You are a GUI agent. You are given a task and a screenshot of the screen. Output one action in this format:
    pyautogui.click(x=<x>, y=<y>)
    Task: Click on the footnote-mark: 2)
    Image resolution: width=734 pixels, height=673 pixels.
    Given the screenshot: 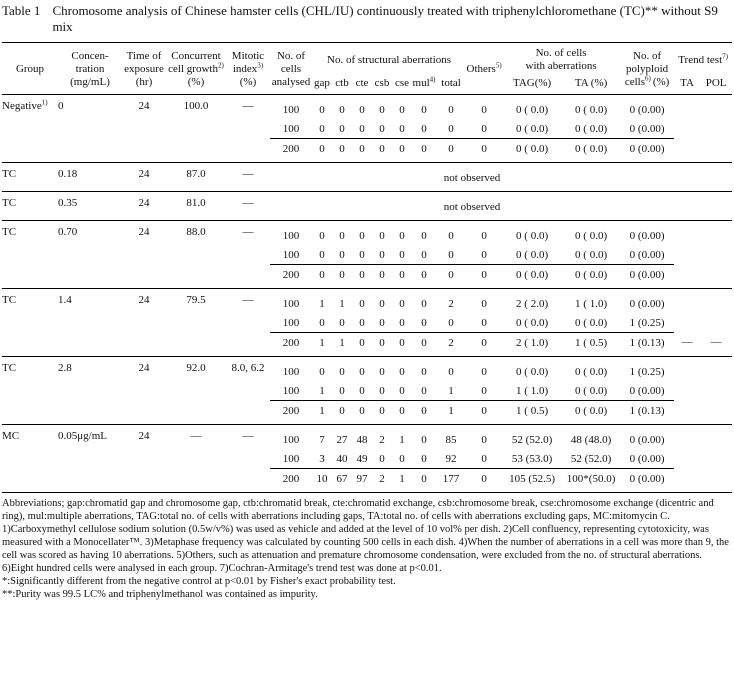 What is the action you would take?
    pyautogui.click(x=220, y=65)
    